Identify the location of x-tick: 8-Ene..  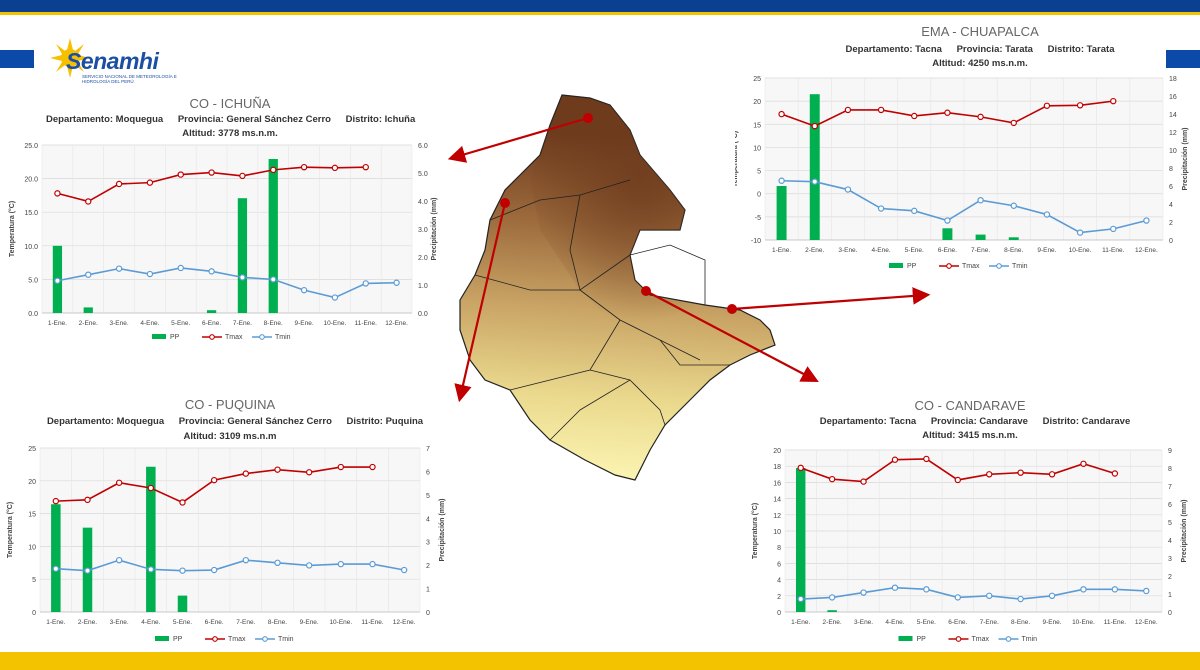
(1020, 622).